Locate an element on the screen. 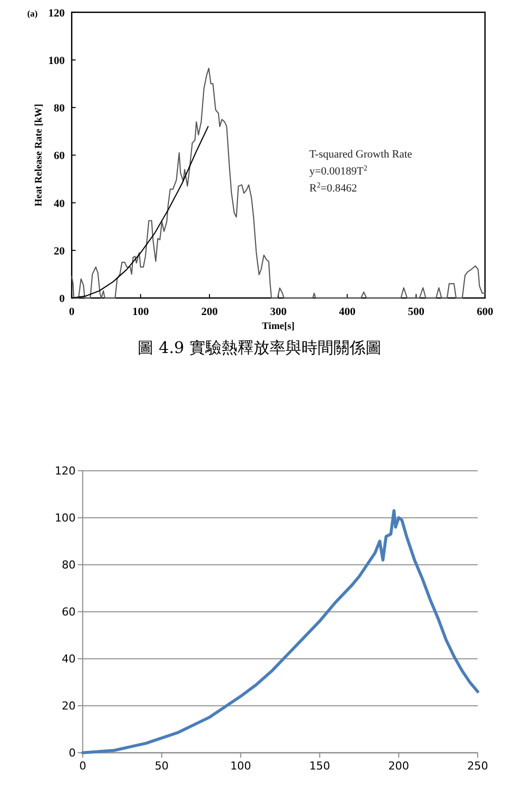  annotation: y=0.00189T$^{2}$ is located at coordinates (338, 170).